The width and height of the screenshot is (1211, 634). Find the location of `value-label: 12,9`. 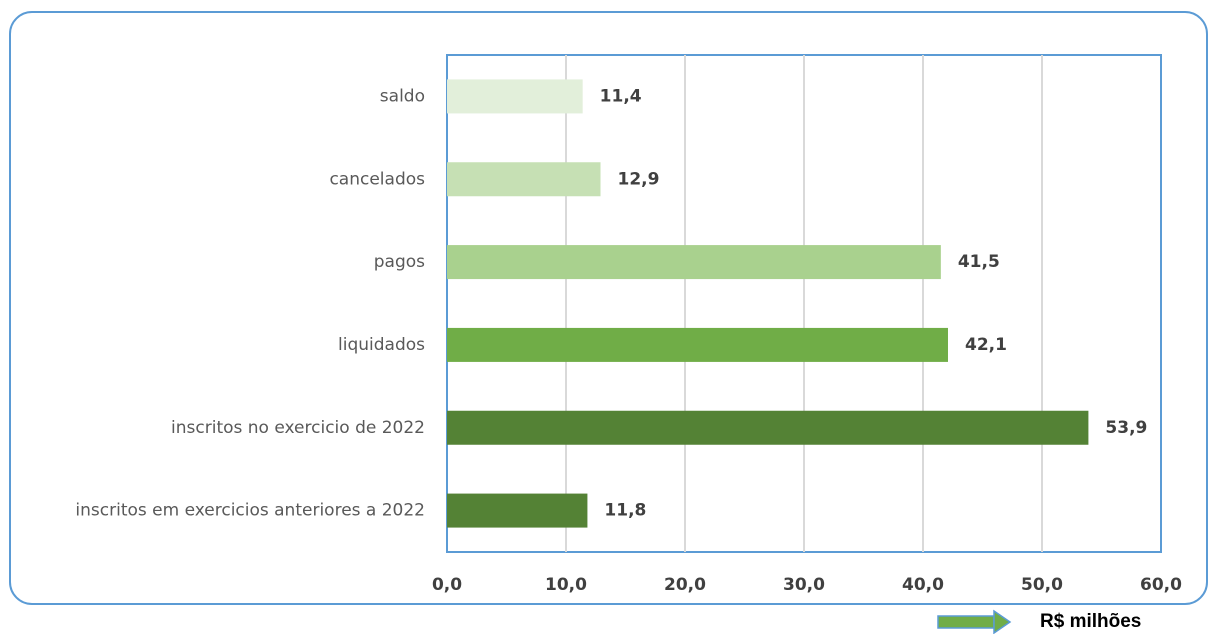

value-label: 12,9 is located at coordinates (639, 179).